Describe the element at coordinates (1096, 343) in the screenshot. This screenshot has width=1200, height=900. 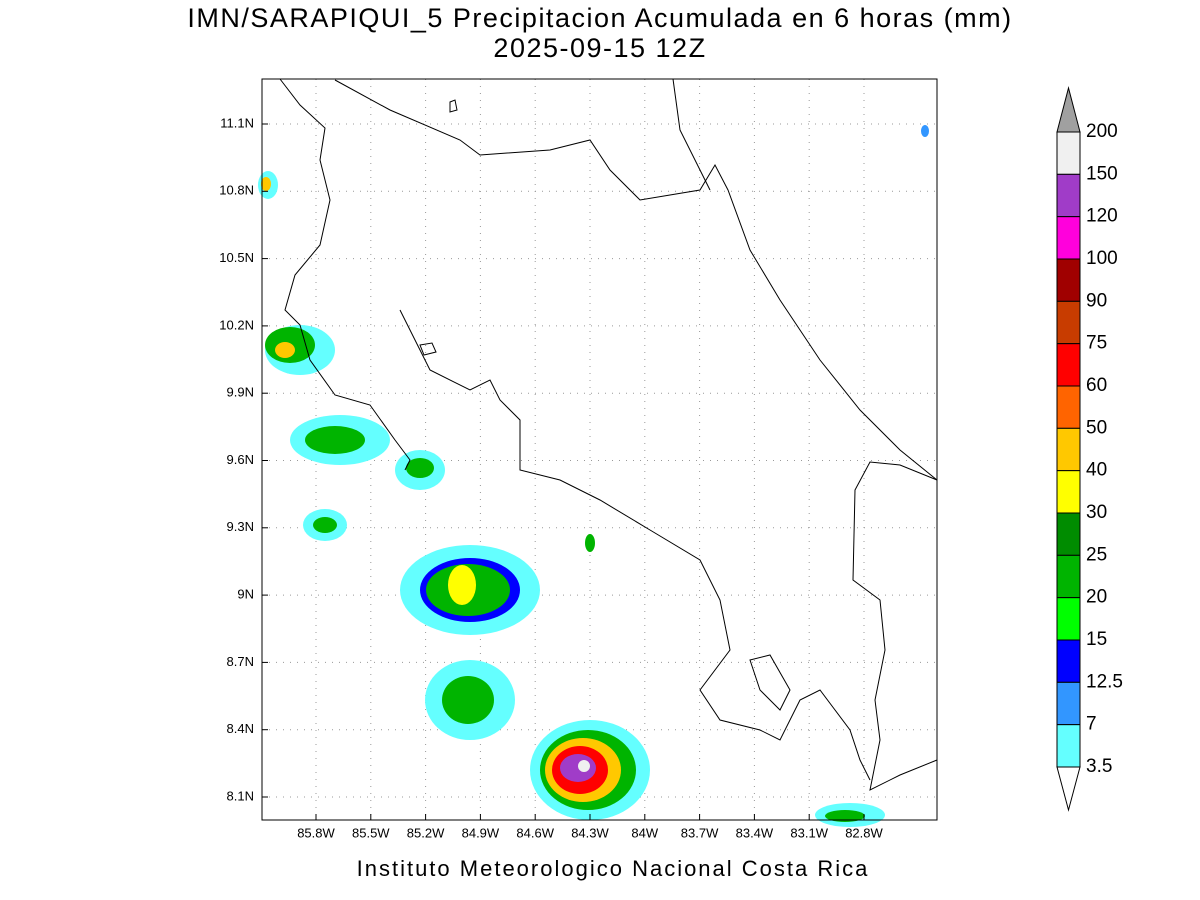
I see `colorbar-label: 75` at that location.